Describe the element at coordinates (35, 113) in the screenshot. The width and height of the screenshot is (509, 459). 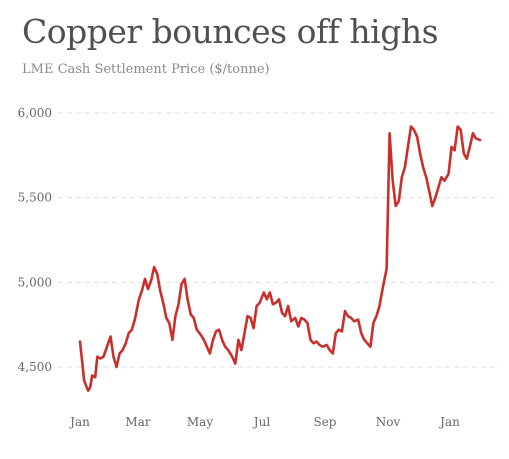
I see `y-tick-label: 6,000` at that location.